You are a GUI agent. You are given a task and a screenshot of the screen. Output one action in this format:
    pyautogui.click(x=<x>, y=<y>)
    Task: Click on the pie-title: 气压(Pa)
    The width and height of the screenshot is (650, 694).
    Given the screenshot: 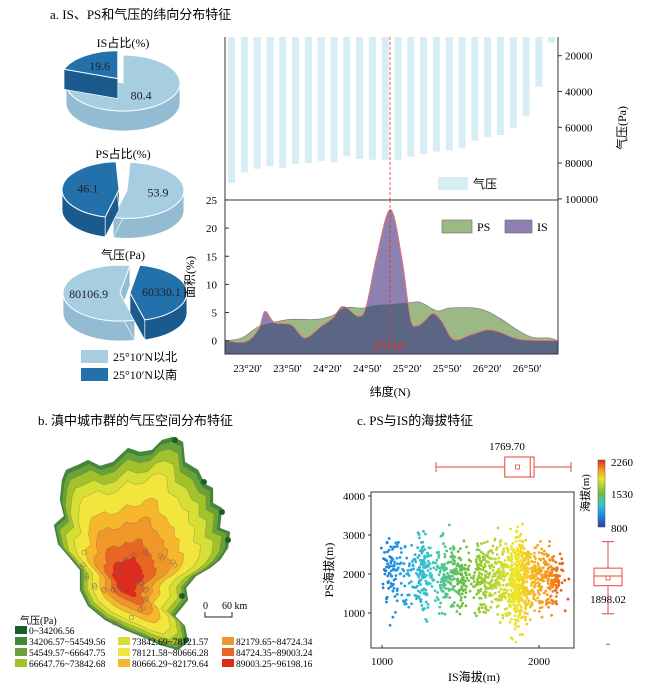 What is the action you would take?
    pyautogui.click(x=123, y=254)
    